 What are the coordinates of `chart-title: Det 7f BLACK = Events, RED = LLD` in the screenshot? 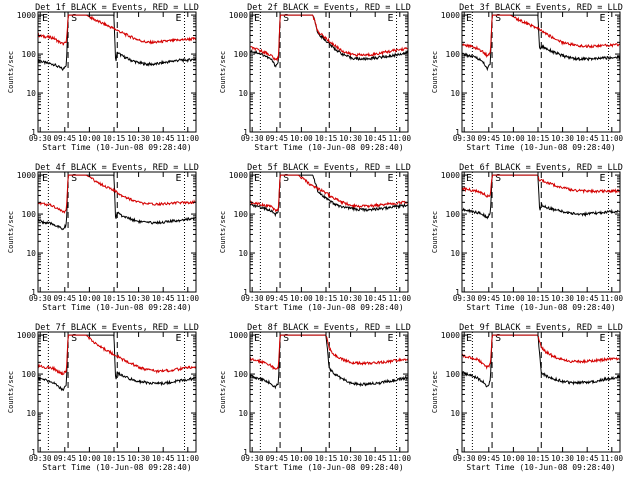 It's located at (117, 328).